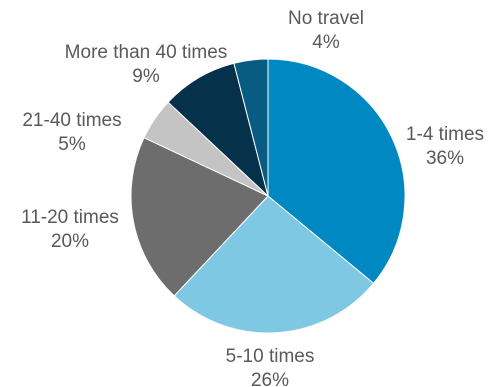 The width and height of the screenshot is (492, 387). What do you see at coordinates (326, 42) in the screenshot?
I see `slice-value-no-travel: 4%` at bounding box center [326, 42].